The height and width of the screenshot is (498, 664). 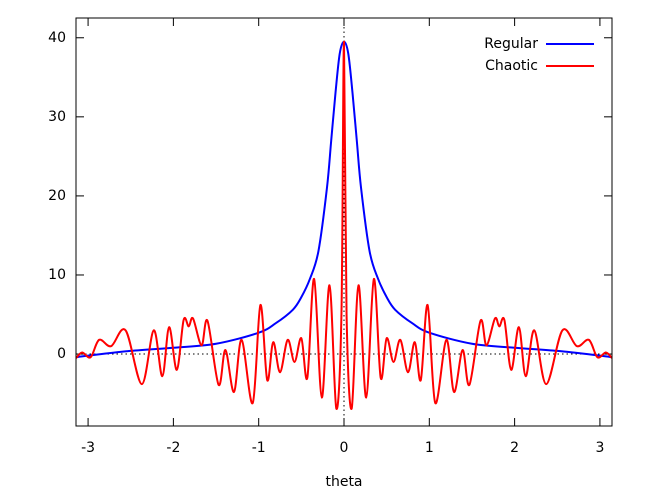 I want to click on x-tick-label: 0, so click(x=344, y=448).